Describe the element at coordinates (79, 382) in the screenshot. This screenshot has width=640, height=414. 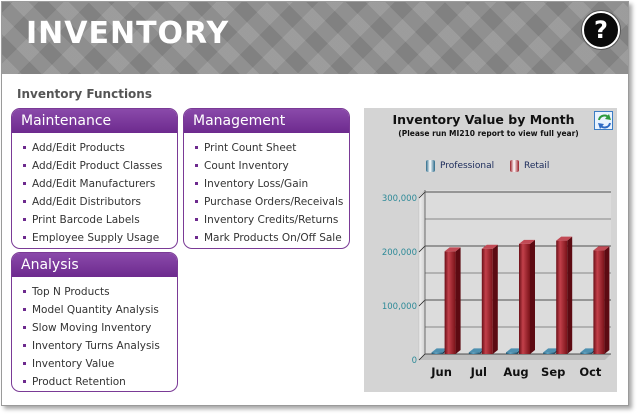
I see `analysis-item-label: Product Retention` at that location.